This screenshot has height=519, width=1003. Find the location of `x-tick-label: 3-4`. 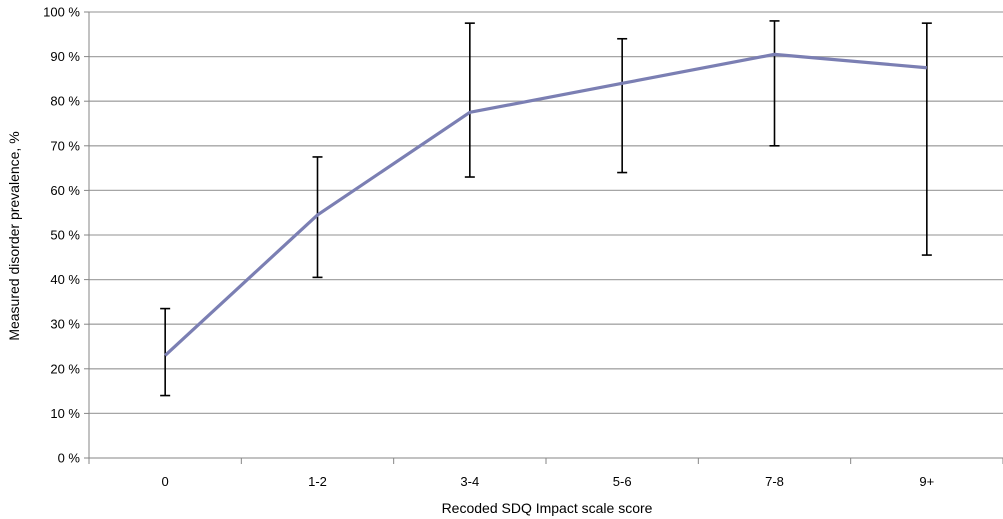

x-tick-label: 3-4 is located at coordinates (469, 481).